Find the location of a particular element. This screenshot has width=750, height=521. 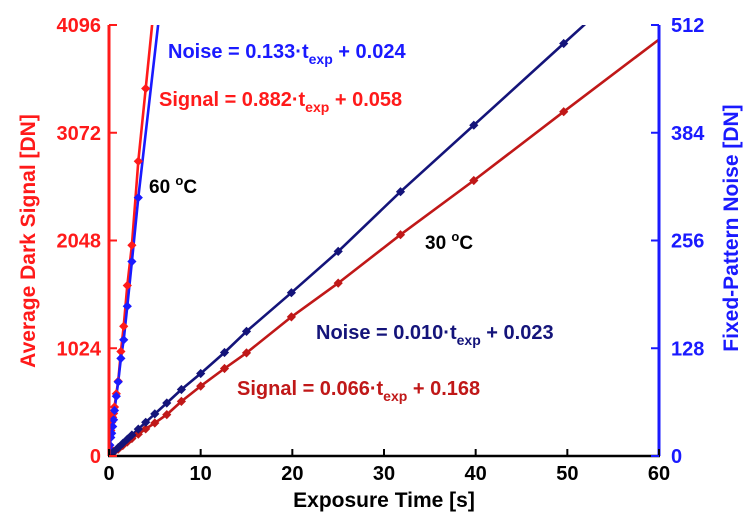

temperature-label-30c: 30 oC is located at coordinates (449, 241).